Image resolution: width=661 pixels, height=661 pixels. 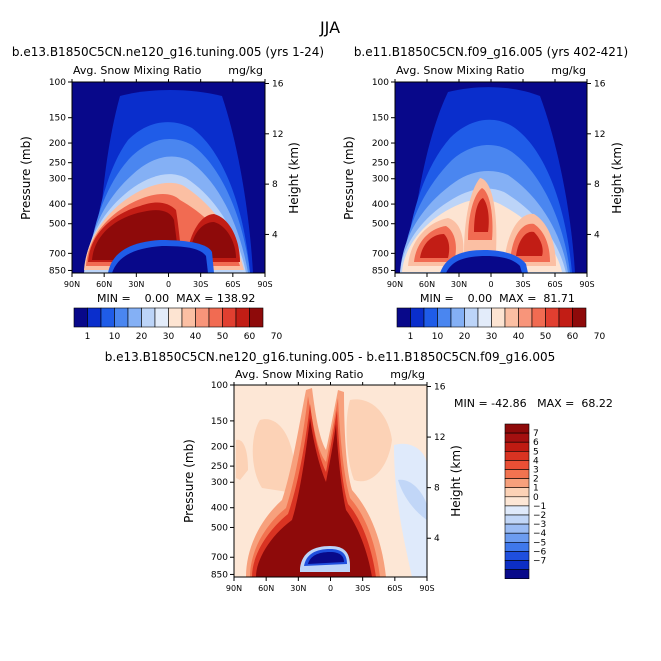 What do you see at coordinates (599, 135) in the screenshot?
I see `panel-1-y2tick-label: 12` at bounding box center [599, 135].